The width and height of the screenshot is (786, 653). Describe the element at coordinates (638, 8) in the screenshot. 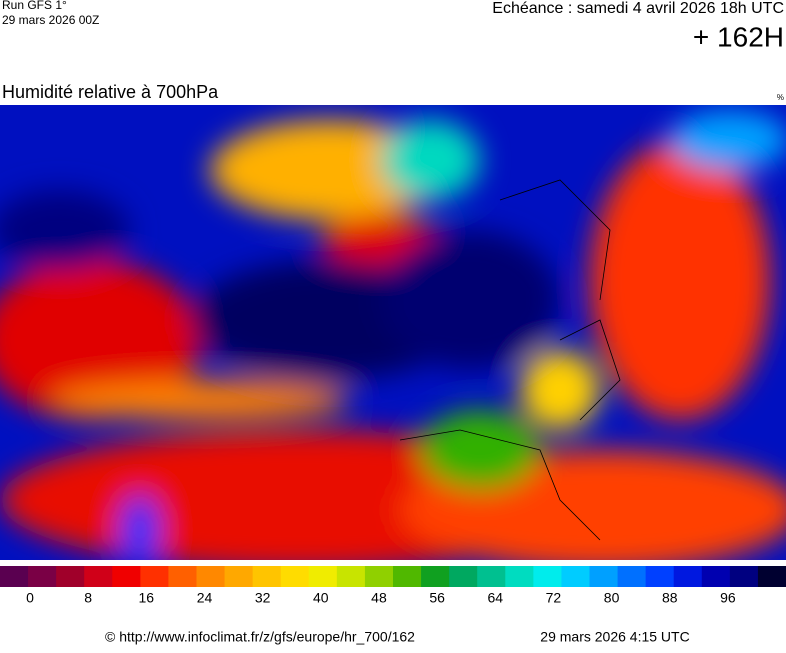

I see `valid-time: Echéance : samedi 4 avril 2026 18h UTC` at that location.